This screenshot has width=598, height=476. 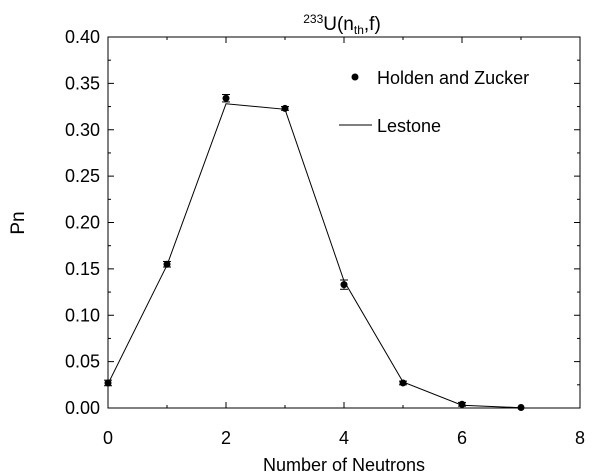 What do you see at coordinates (313, 19) in the screenshot?
I see `title-mass-number: 233` at bounding box center [313, 19].